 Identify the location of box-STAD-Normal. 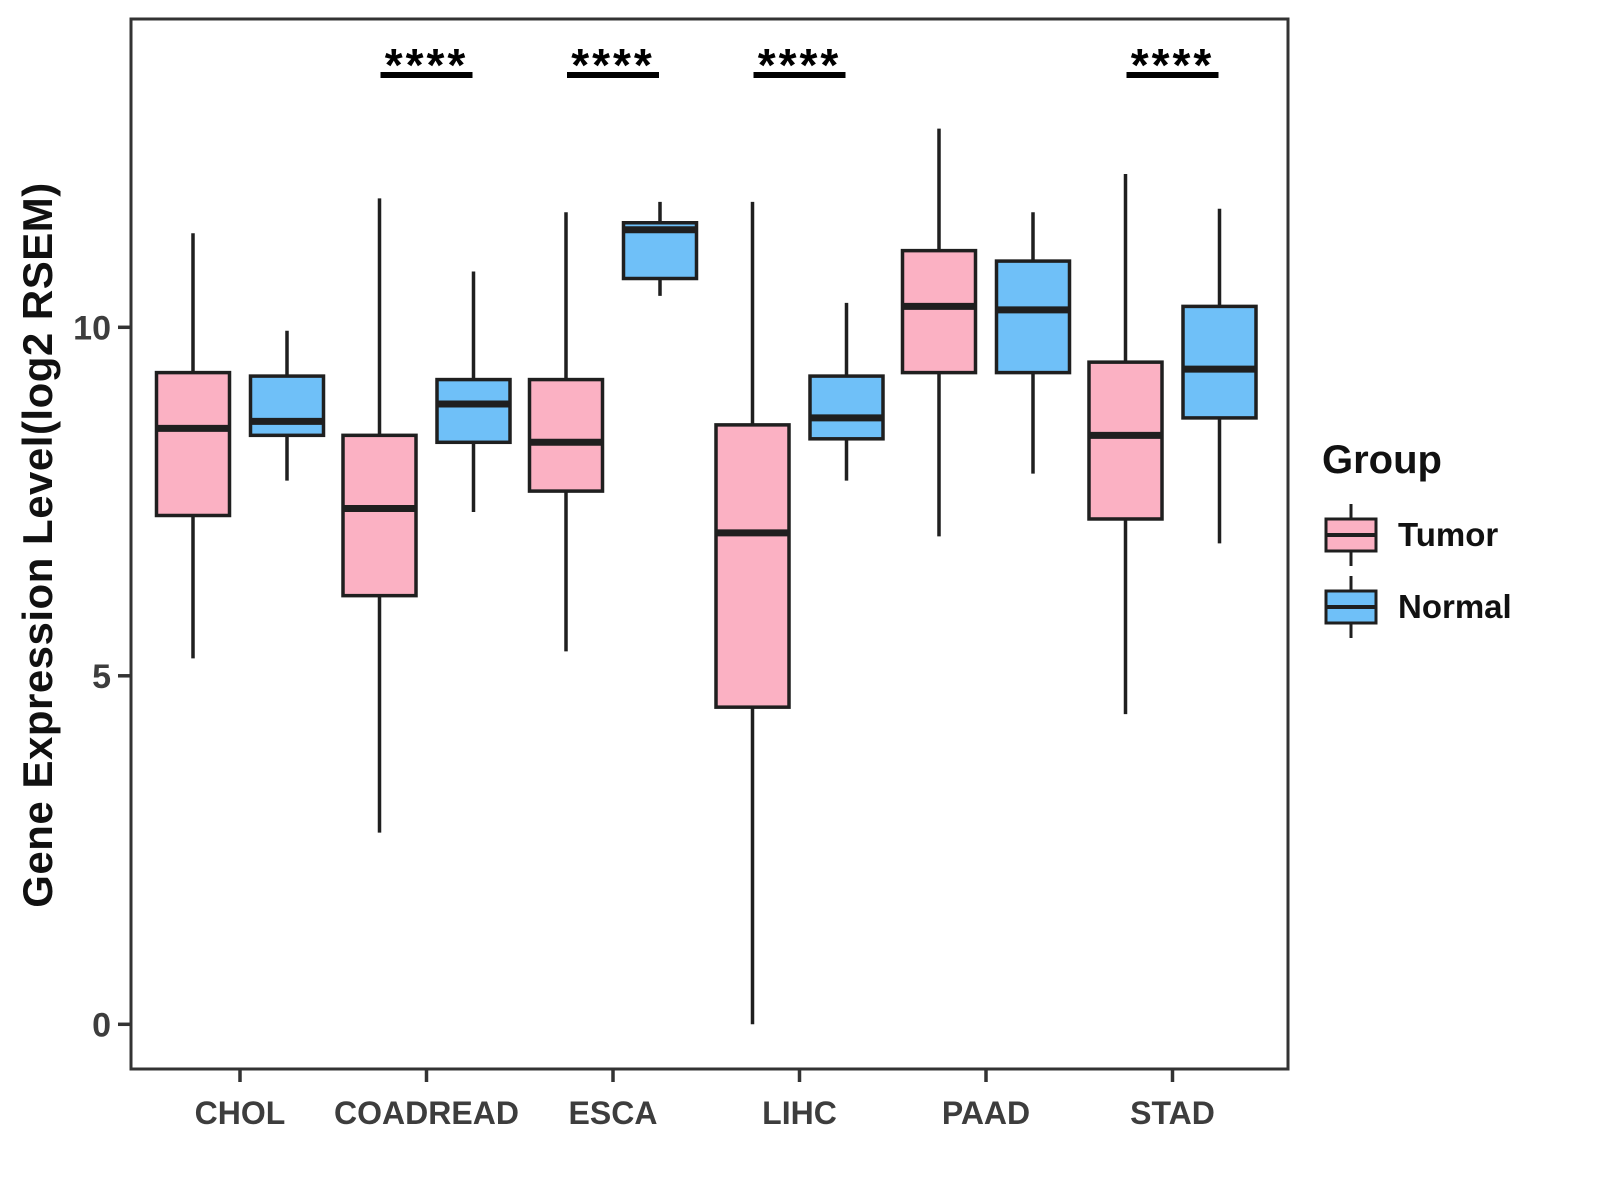
(1219, 362).